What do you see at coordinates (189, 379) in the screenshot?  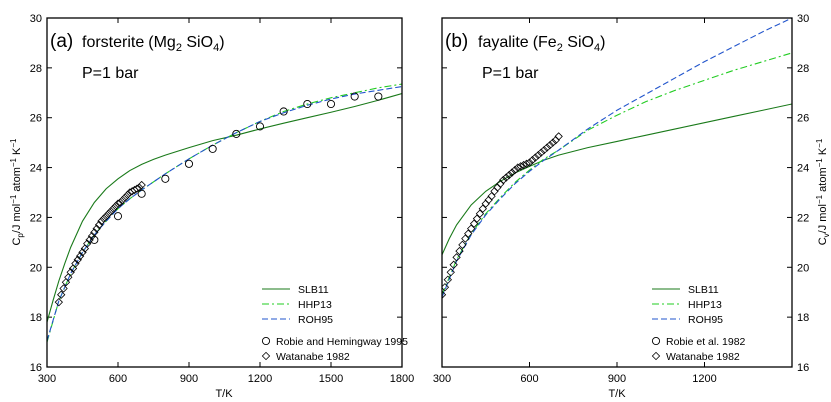 I see `a-xtick-label: 900` at bounding box center [189, 379].